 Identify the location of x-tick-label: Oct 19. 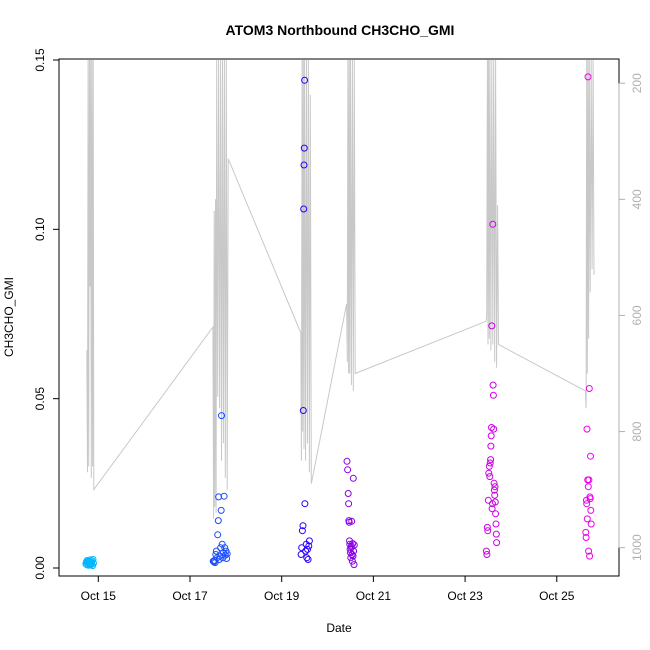
(282, 596).